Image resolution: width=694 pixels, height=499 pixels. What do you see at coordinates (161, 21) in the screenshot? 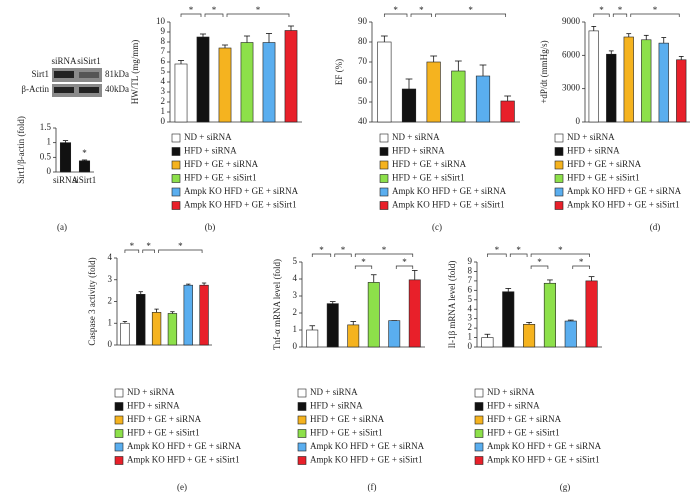
I see `y-tick-label: 10` at bounding box center [161, 21].